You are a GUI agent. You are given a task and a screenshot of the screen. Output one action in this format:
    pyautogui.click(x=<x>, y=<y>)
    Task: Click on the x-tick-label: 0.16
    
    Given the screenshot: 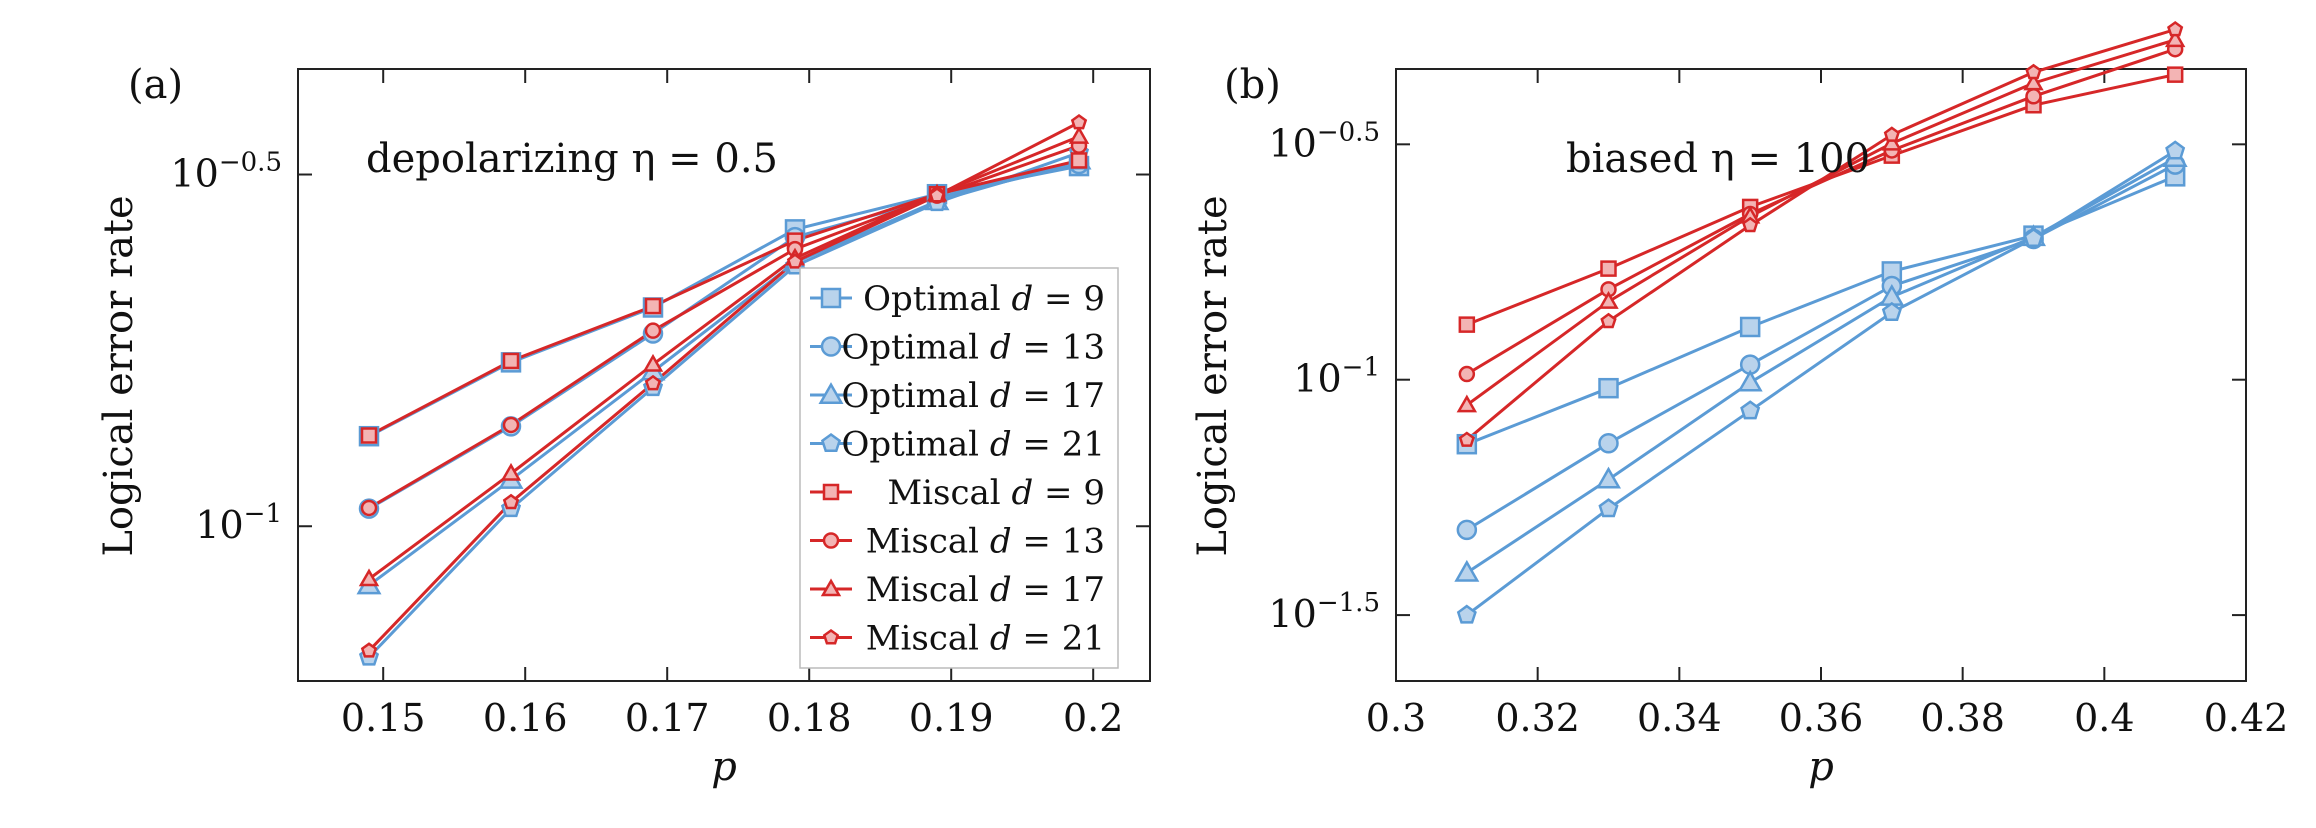 What is the action you would take?
    pyautogui.click(x=525, y=718)
    